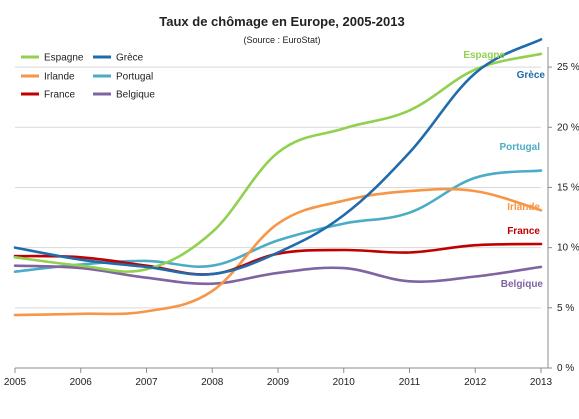 This screenshot has height=419, width=579. Describe the element at coordinates (146, 382) in the screenshot. I see `x-tick-label: 2007` at that location.